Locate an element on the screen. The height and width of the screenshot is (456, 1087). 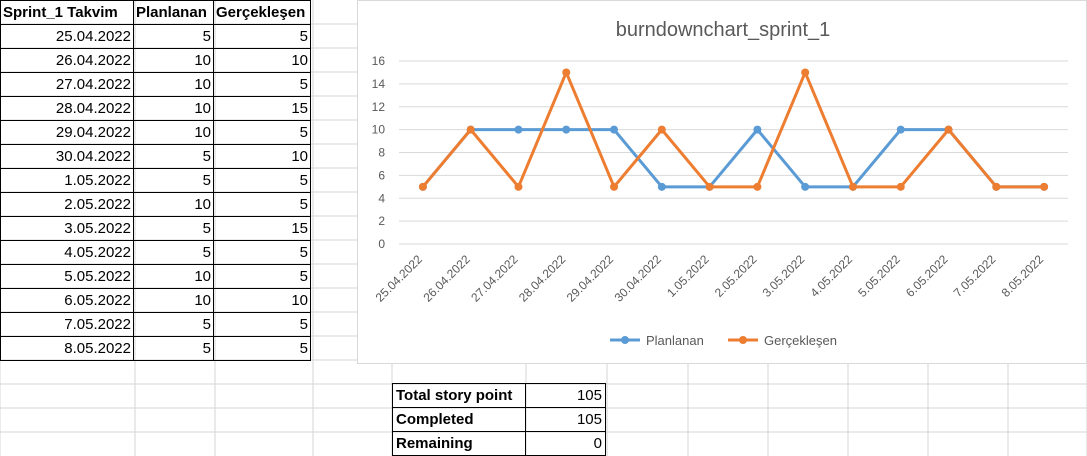
total-row: Total story point 105 is located at coordinates (499, 395).